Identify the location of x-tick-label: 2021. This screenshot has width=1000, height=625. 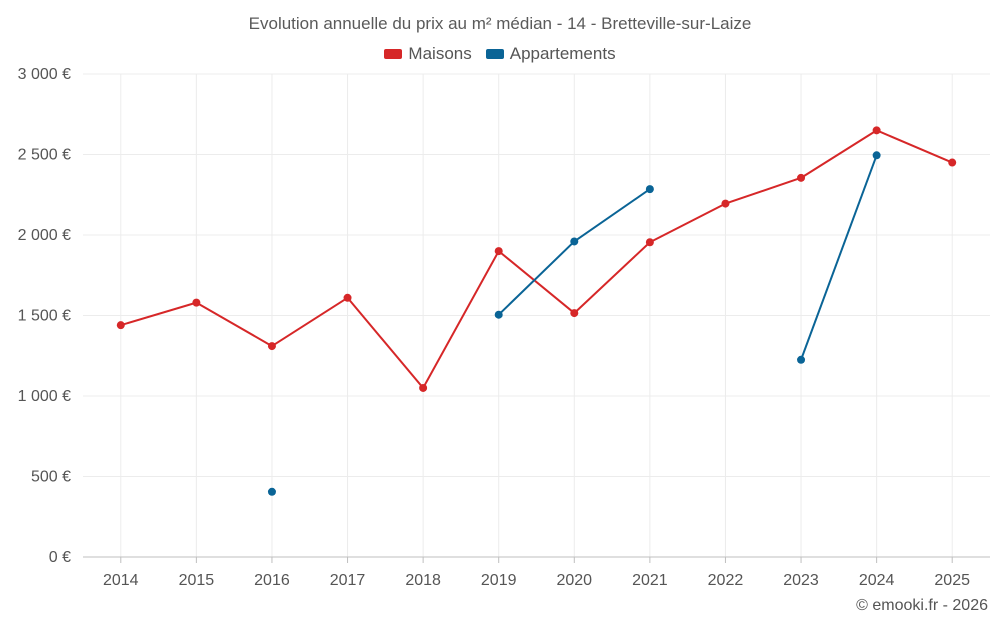
(650, 580).